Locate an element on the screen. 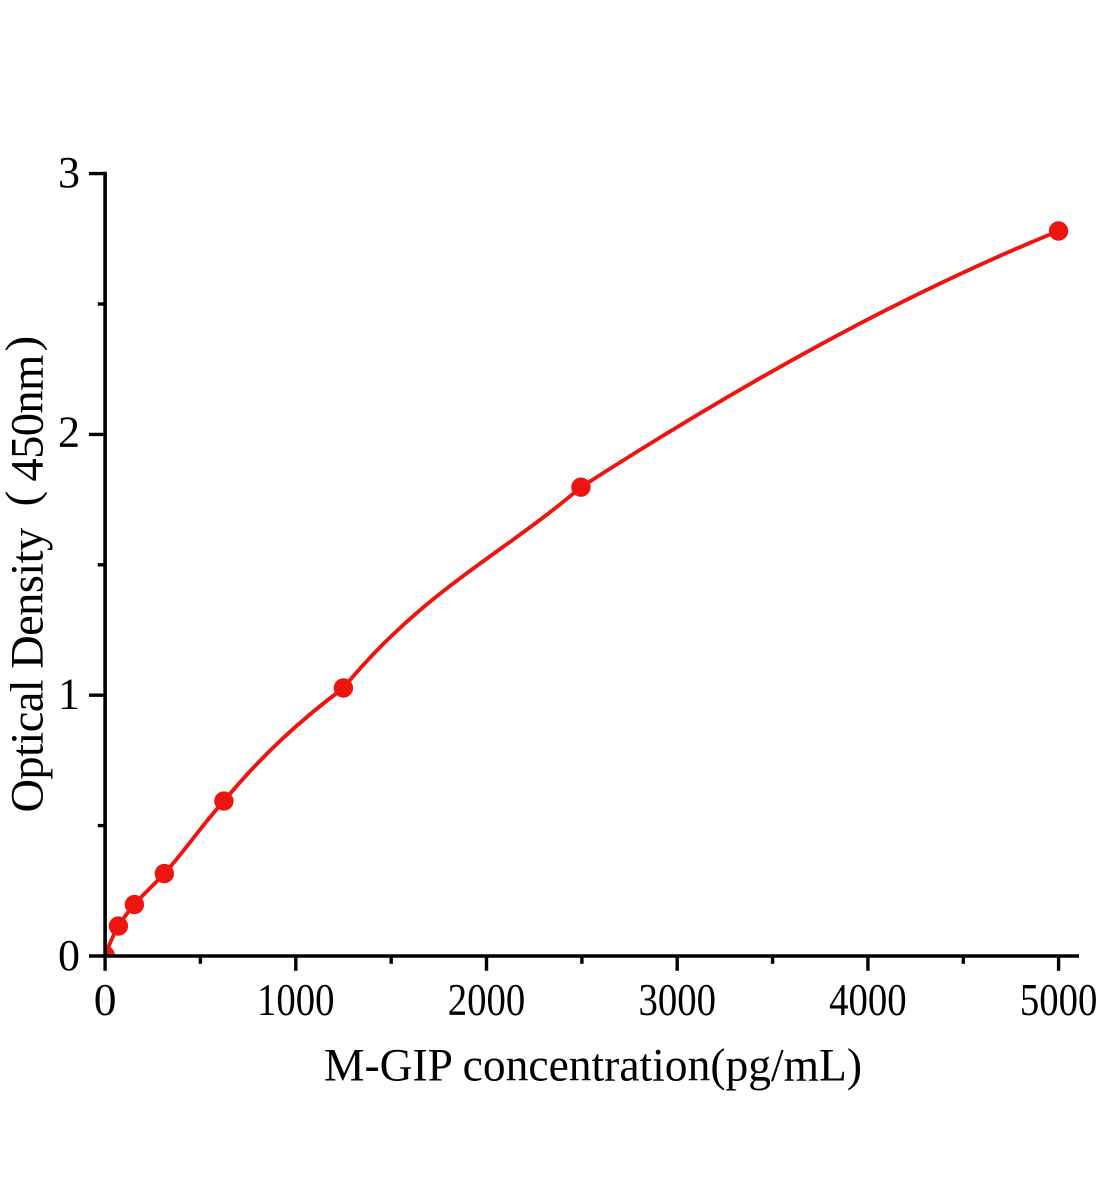 The height and width of the screenshot is (1200, 1104). svg-text: 4000 is located at coordinates (868, 999).